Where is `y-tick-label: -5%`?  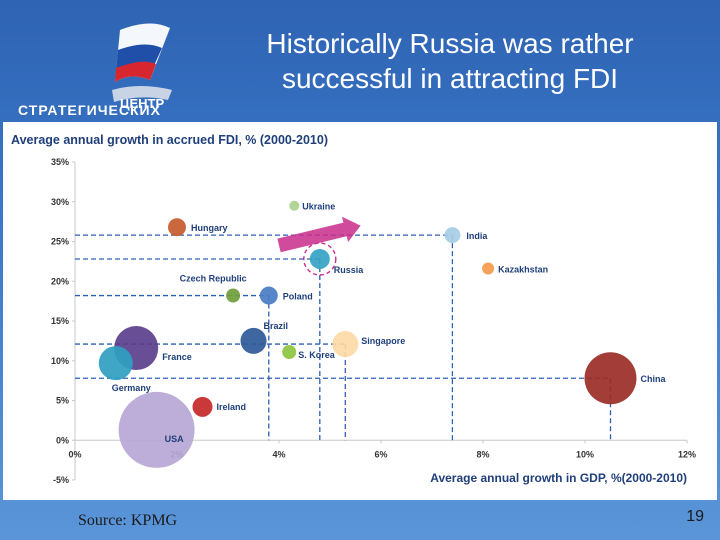 y-tick-label: -5% is located at coordinates (61, 480).